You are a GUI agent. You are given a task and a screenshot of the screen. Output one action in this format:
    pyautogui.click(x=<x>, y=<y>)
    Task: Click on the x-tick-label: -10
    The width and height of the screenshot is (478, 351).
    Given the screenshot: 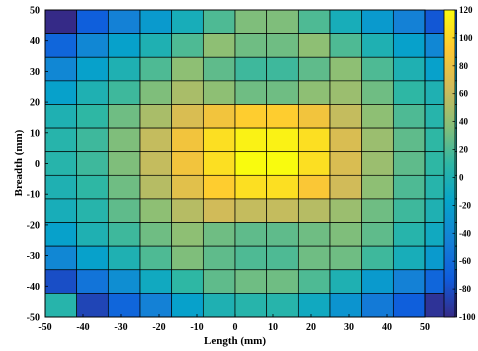 What is the action you would take?
    pyautogui.click(x=196, y=327)
    